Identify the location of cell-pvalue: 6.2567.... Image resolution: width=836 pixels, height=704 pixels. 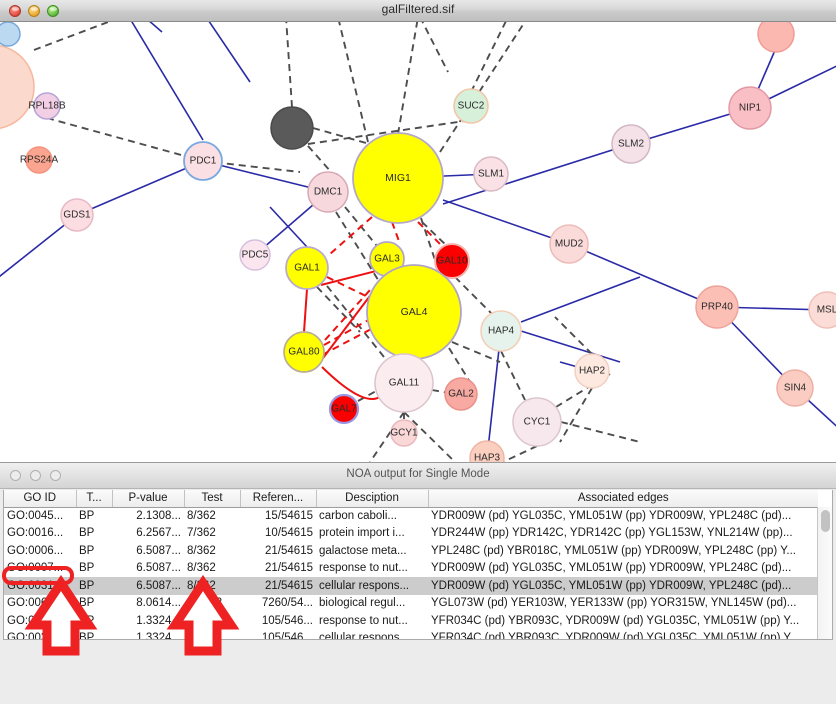
(158, 533).